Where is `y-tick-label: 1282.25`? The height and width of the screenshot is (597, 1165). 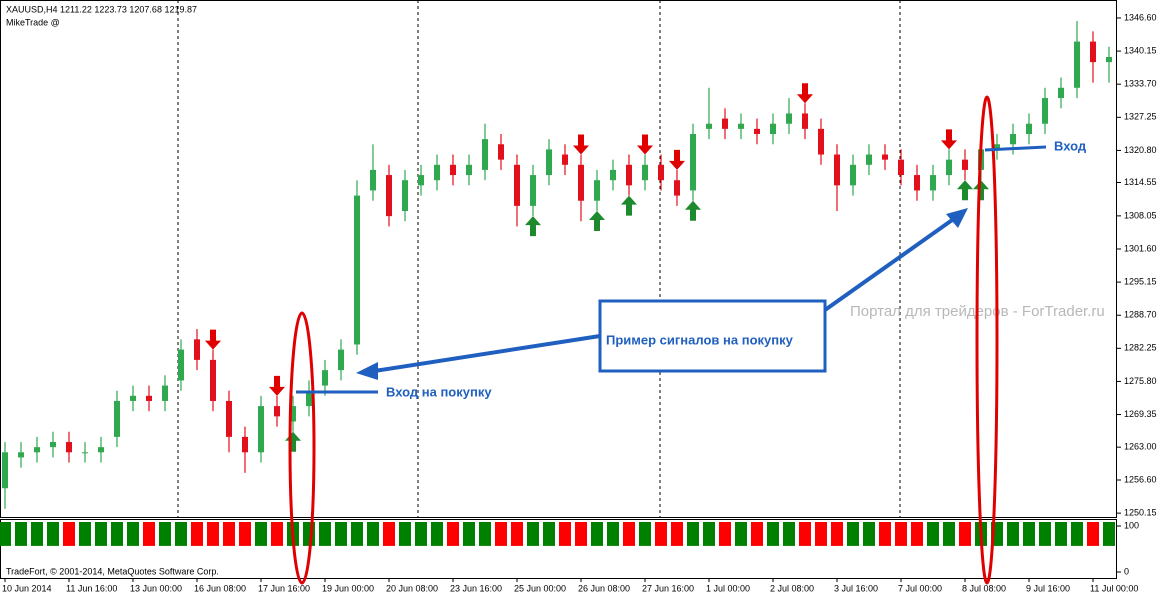
y-tick-label: 1282.25 is located at coordinates (1140, 348).